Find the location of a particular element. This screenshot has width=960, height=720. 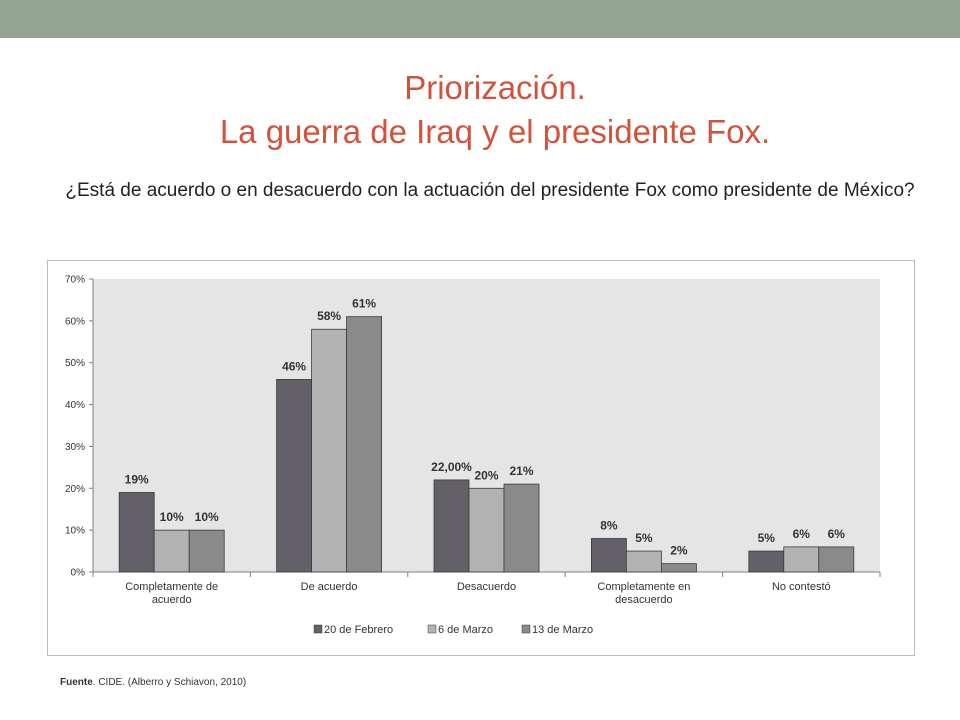

data-label: 22,00% is located at coordinates (451, 467).